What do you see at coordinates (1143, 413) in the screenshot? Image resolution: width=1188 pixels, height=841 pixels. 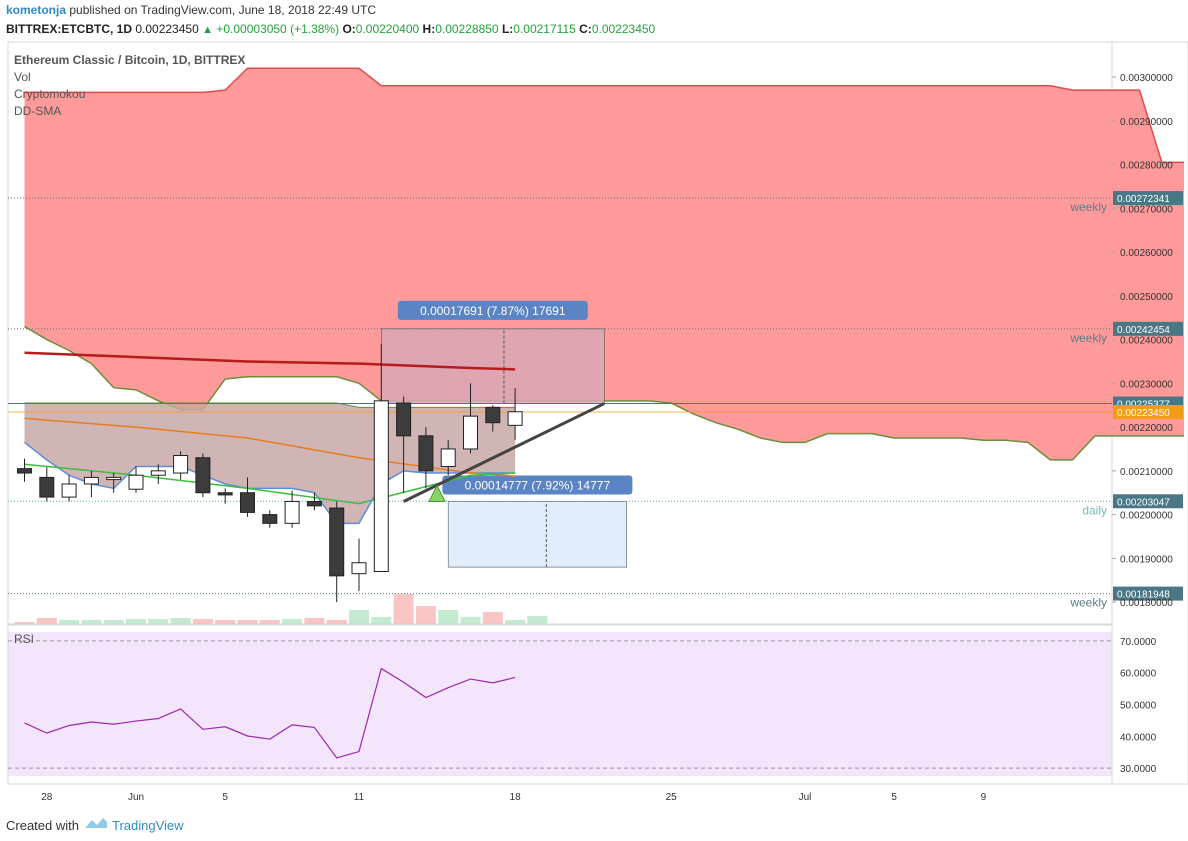 I see `level-tag-label: 0.00223450` at bounding box center [1143, 413].